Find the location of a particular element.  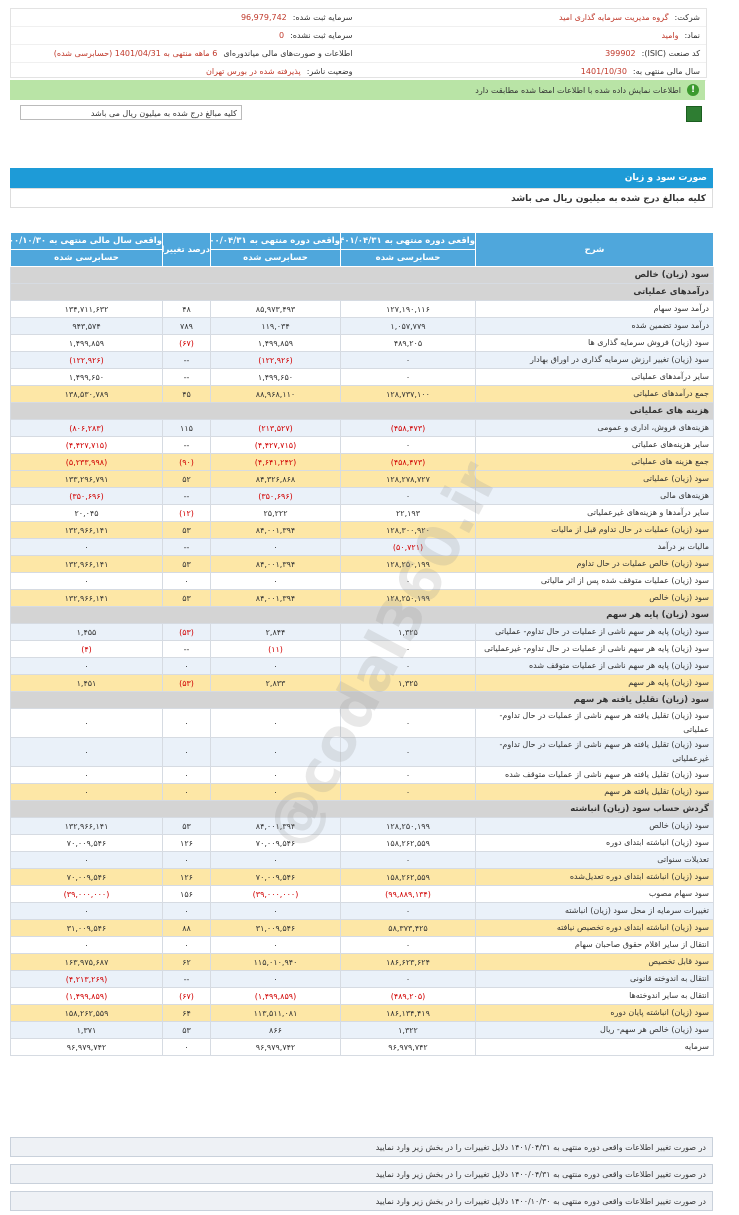

value-cell: (۴۸۹,۲۰۵) is located at coordinates (408, 996).